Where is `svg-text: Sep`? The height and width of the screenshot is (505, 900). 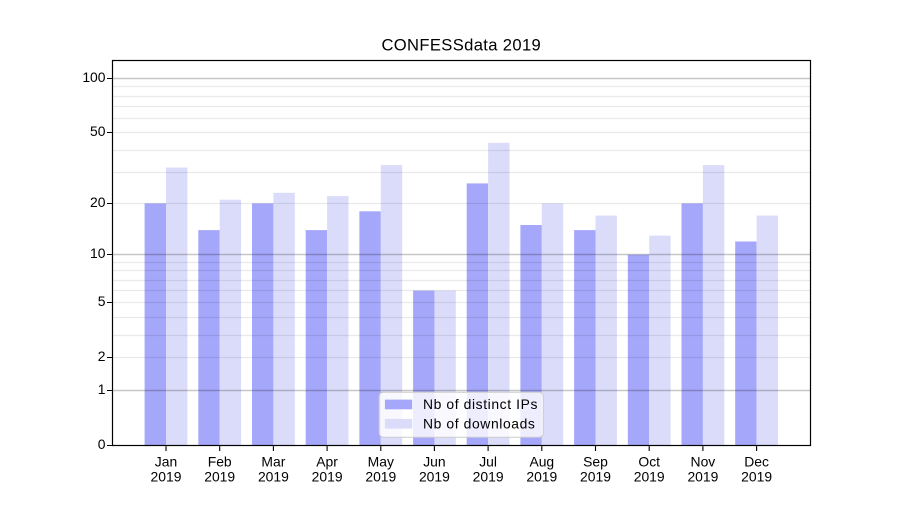 svg-text: Sep is located at coordinates (595, 462).